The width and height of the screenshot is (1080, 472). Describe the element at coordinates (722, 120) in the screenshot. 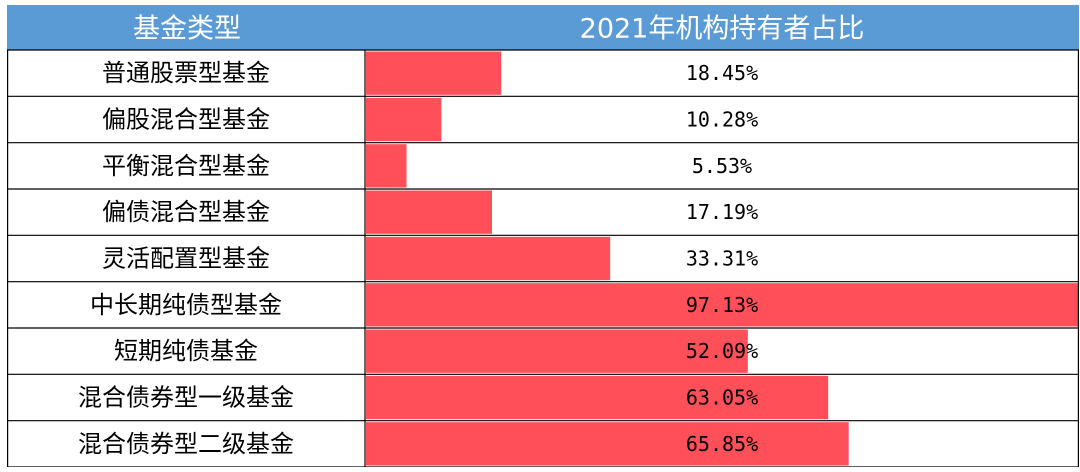

I see `value-label-1: 10.28%` at that location.